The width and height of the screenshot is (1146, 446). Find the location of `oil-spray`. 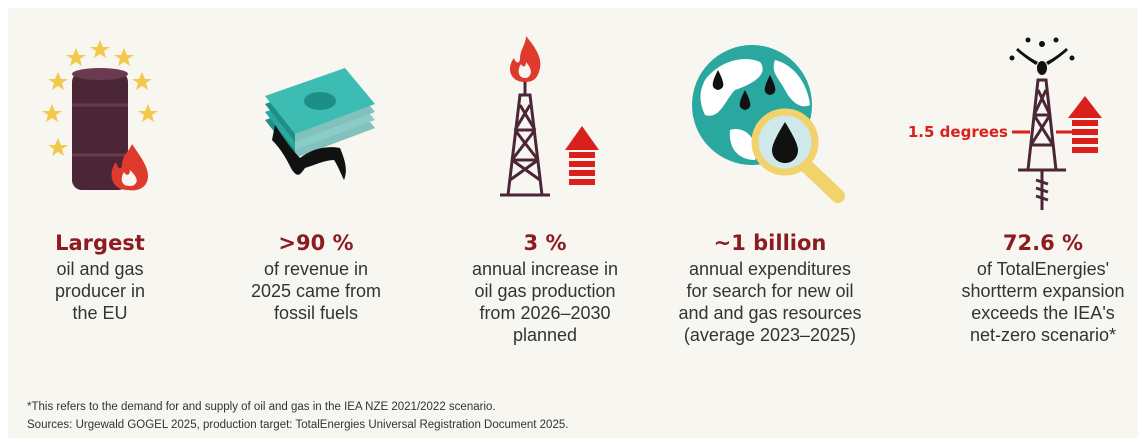

oil-spray is located at coordinates (1042, 56).